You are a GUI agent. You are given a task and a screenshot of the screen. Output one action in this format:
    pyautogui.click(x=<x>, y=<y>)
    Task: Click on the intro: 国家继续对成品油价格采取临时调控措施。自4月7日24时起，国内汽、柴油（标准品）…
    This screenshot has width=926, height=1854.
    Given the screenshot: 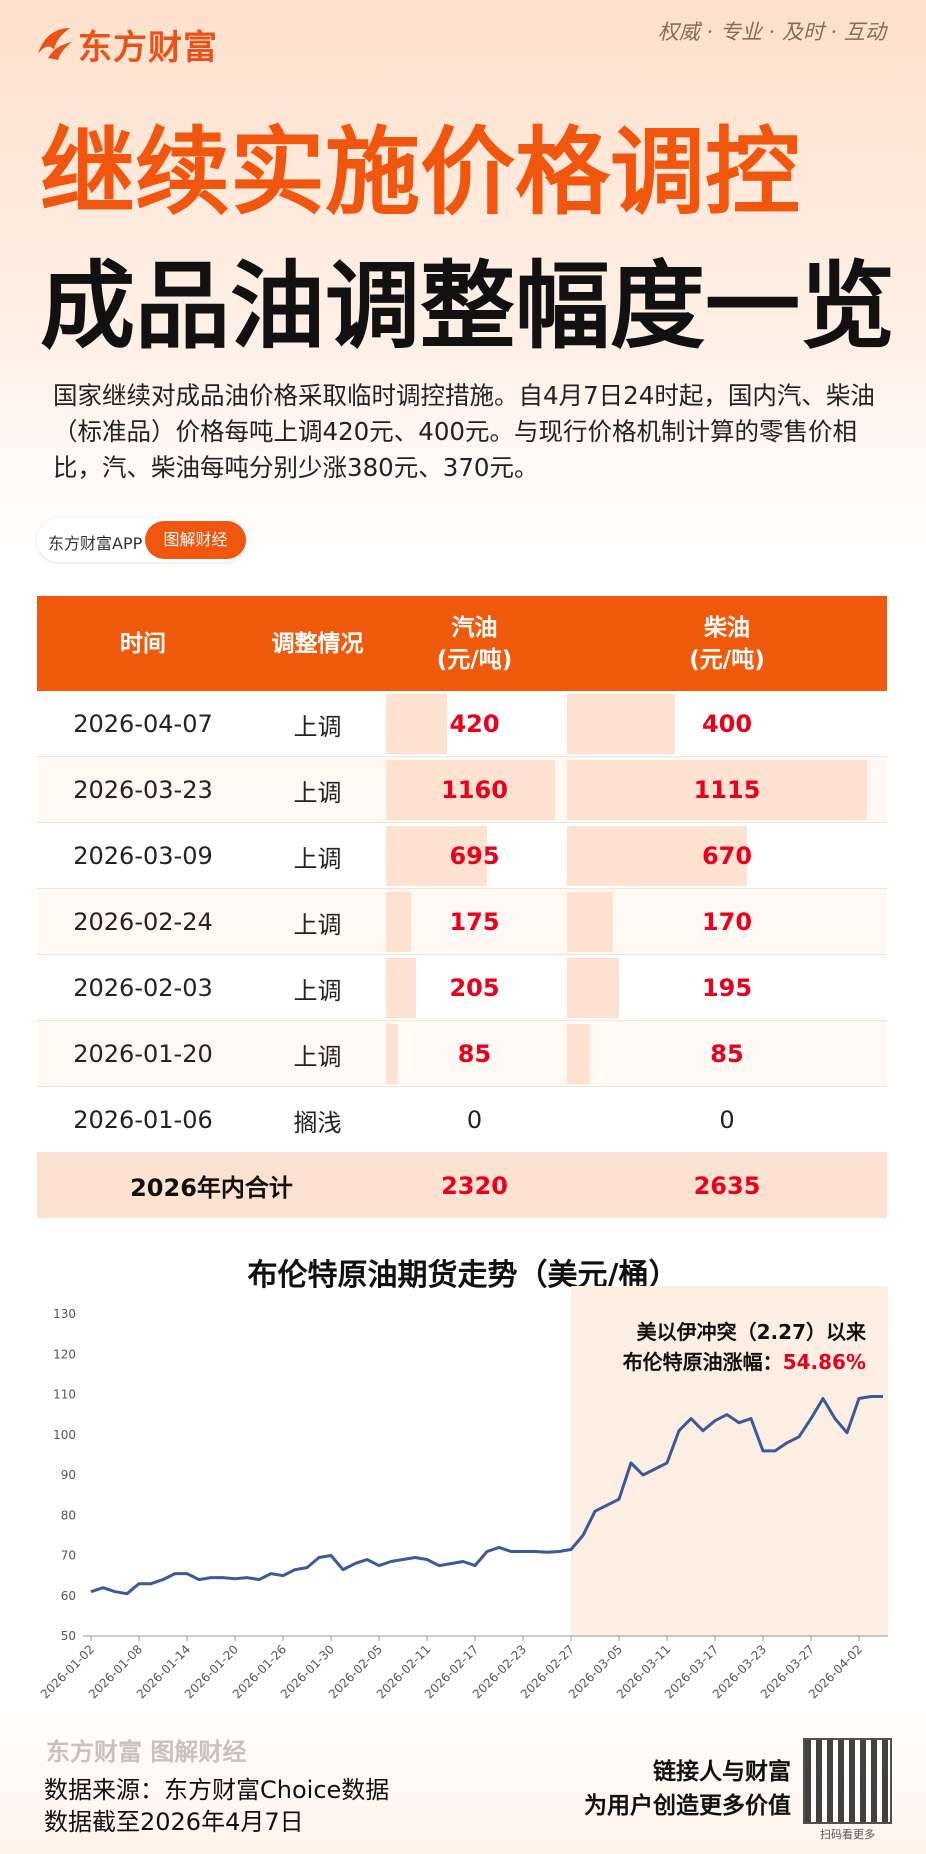 What is the action you would take?
    pyautogui.click(x=464, y=431)
    